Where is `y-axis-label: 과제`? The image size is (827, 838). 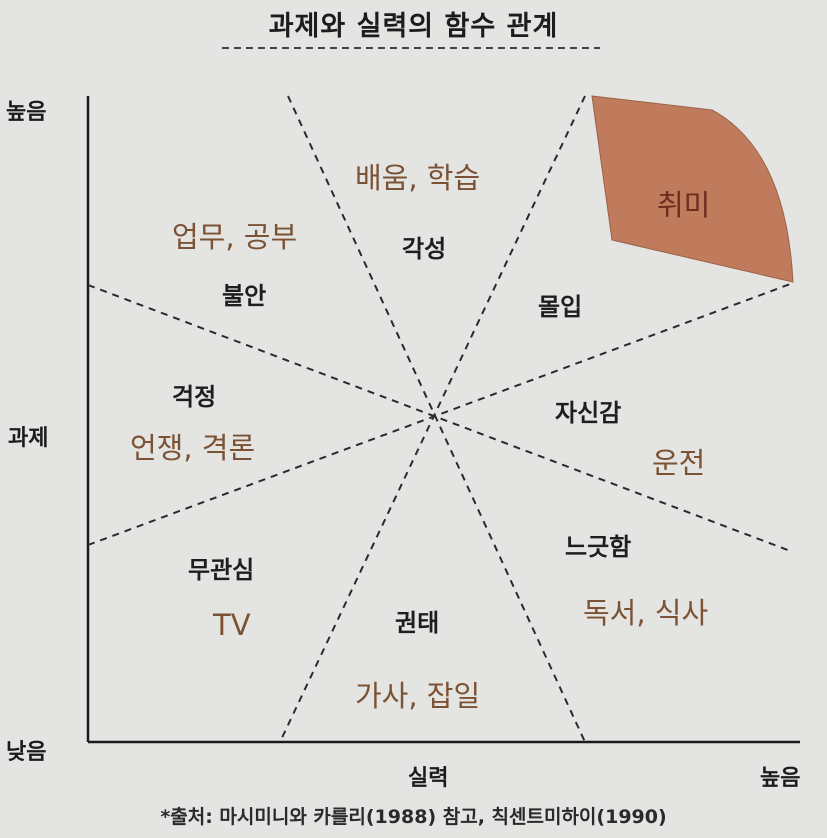
y-axis-label: 과제 is located at coordinates (28, 438).